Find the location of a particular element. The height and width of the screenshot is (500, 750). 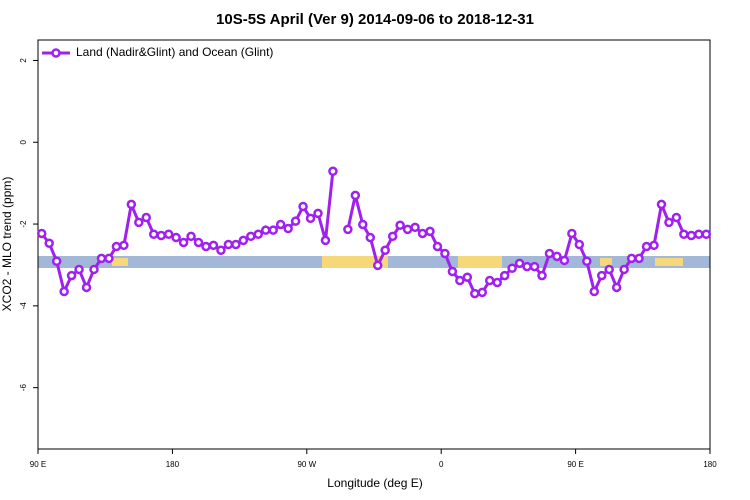

x-axis-label: Longitude (deg E) is located at coordinates (374, 483).